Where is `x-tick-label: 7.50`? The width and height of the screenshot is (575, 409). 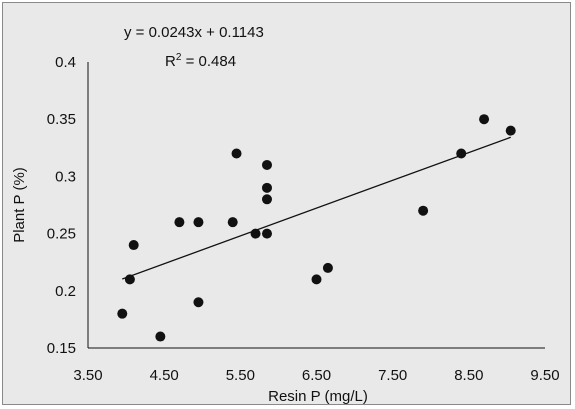 x-tick-label: 7.50 is located at coordinates (392, 375).